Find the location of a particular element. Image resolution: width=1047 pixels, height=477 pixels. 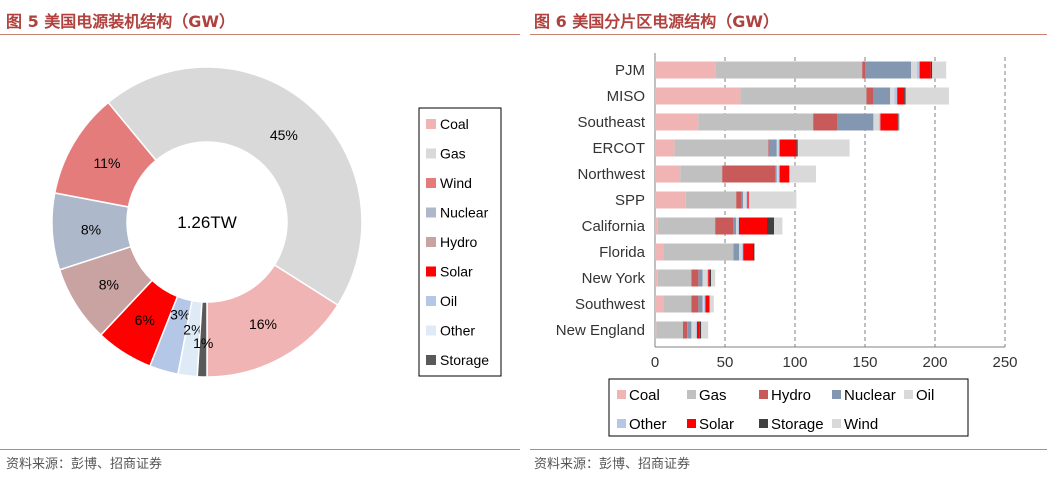

slice-label-coal: 16% is located at coordinates (263, 324).